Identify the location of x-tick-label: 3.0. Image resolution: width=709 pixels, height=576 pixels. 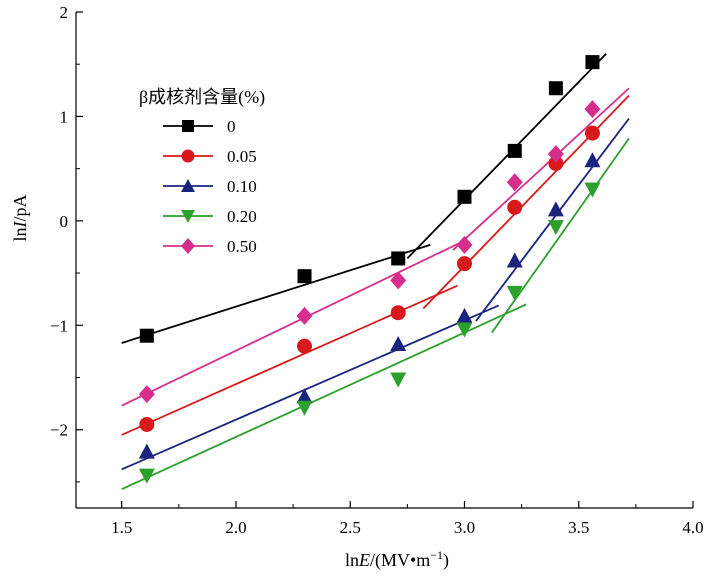
(464, 527).